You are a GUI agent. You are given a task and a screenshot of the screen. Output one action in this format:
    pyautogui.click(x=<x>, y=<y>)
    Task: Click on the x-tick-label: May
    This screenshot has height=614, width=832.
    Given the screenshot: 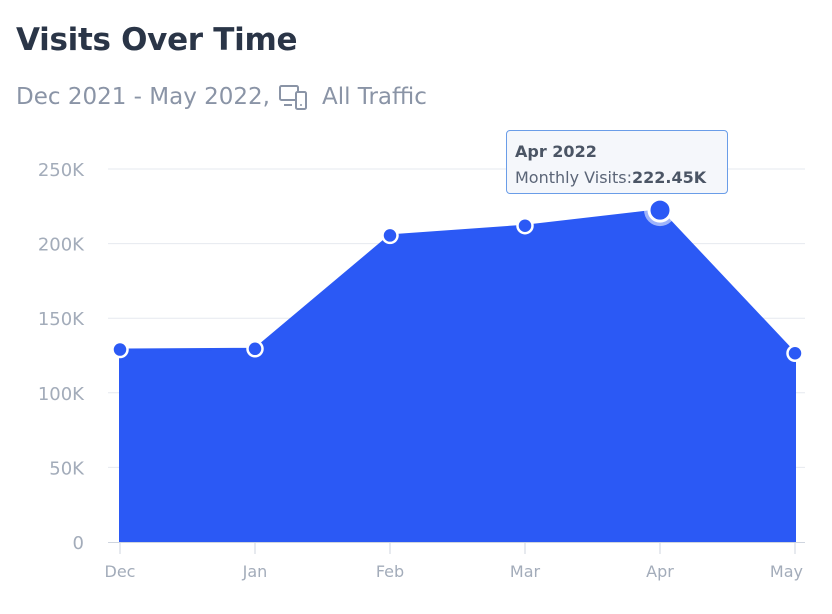 What is the action you would take?
    pyautogui.click(x=786, y=571)
    